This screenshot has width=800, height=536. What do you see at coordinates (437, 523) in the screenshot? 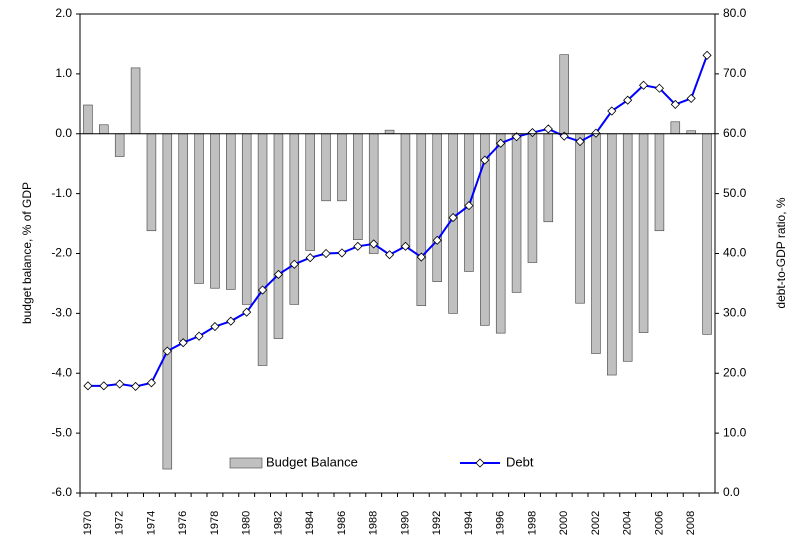
I see `x-tick-label: 1992` at bounding box center [437, 523].